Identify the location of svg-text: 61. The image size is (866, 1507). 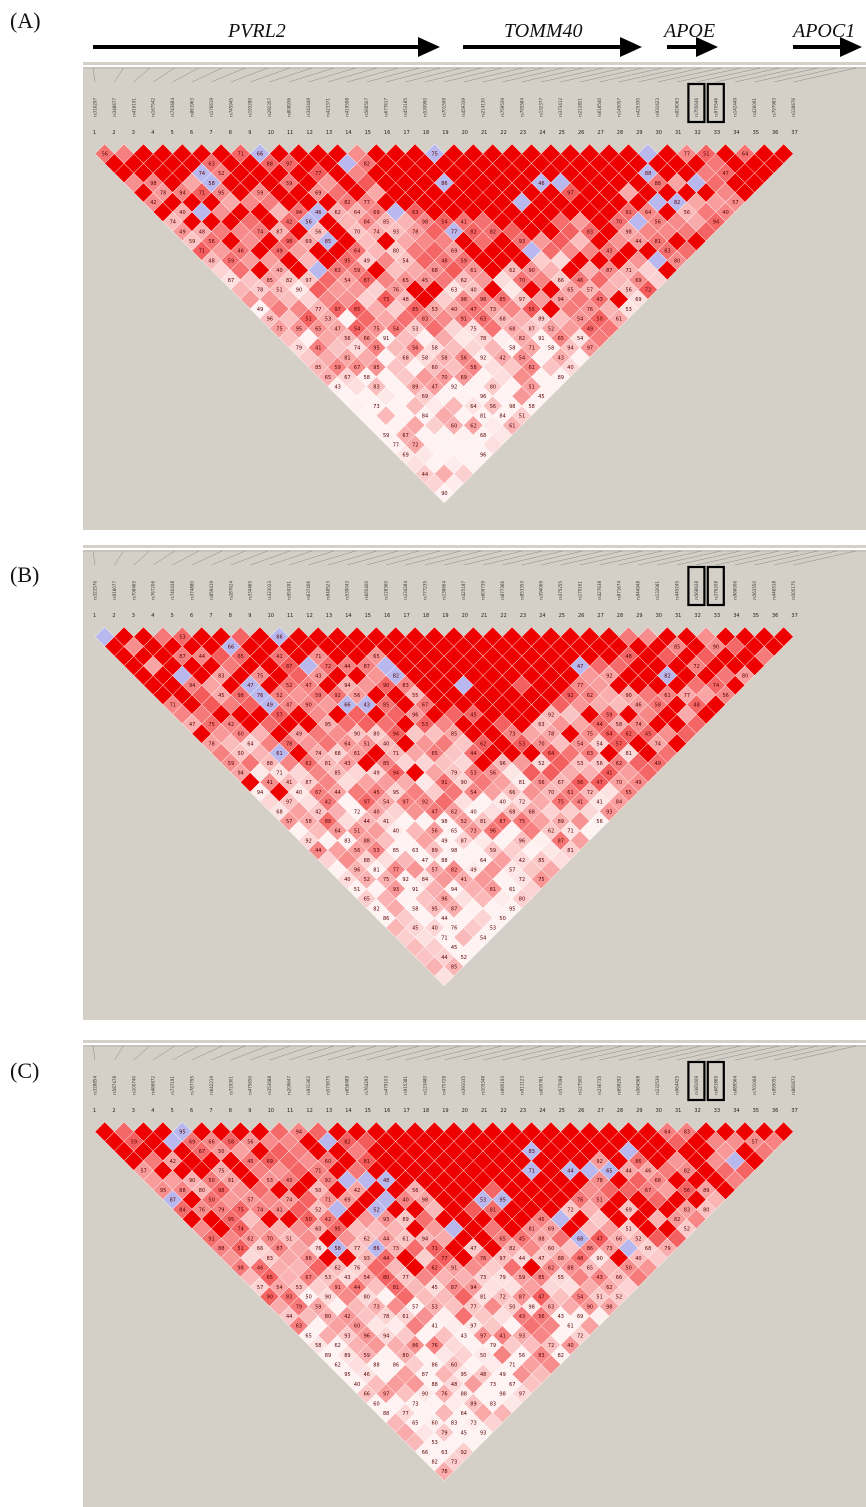
(405, 1239).